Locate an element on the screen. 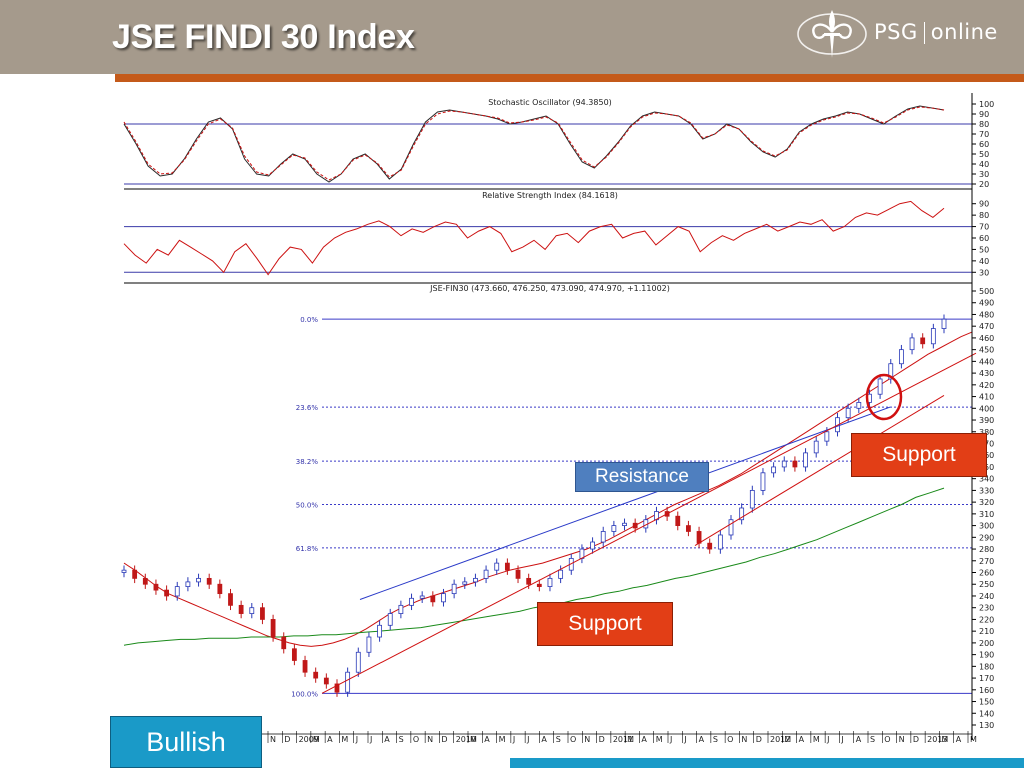  stoch-tick-label: 80 is located at coordinates (984, 124).